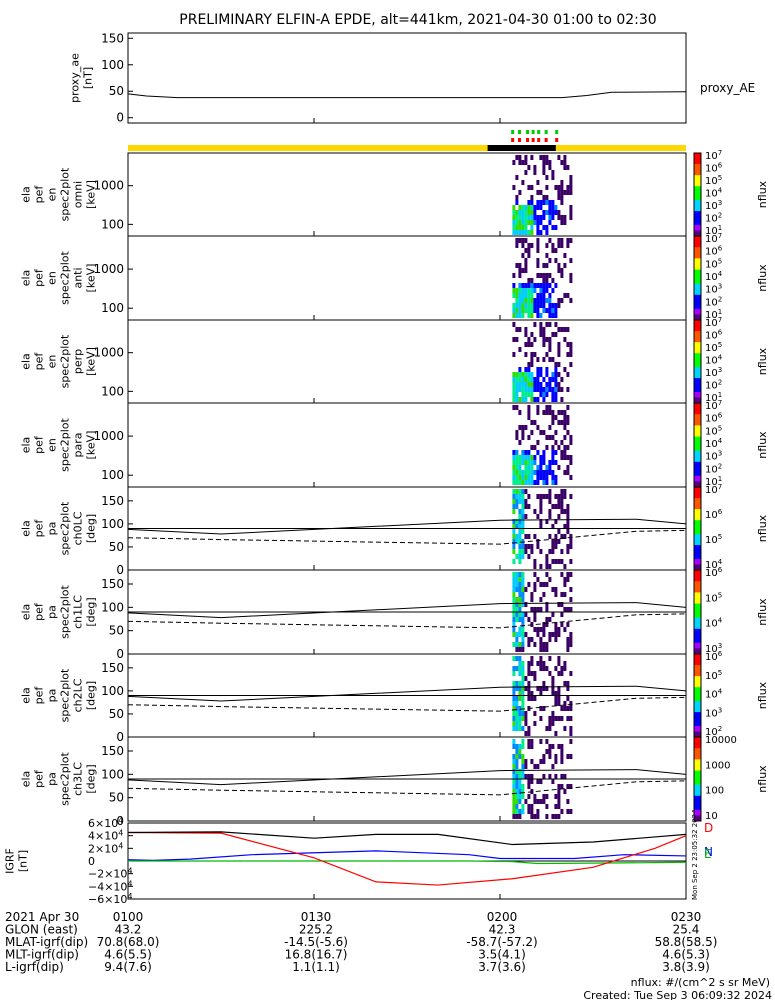 Image resolution: width=775 pixels, height=1000 pixels. Describe the element at coordinates (65, 194) in the screenshot. I see `omni-energy-ylabel: spec2plot` at that location.